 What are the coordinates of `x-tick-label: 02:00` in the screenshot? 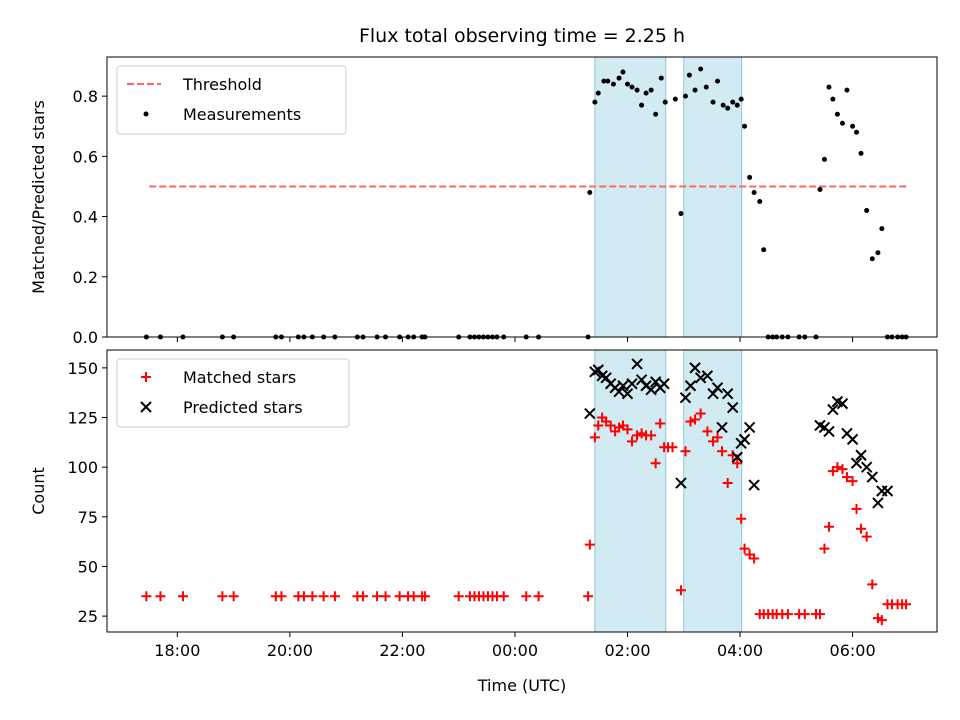 It's located at (627, 650).